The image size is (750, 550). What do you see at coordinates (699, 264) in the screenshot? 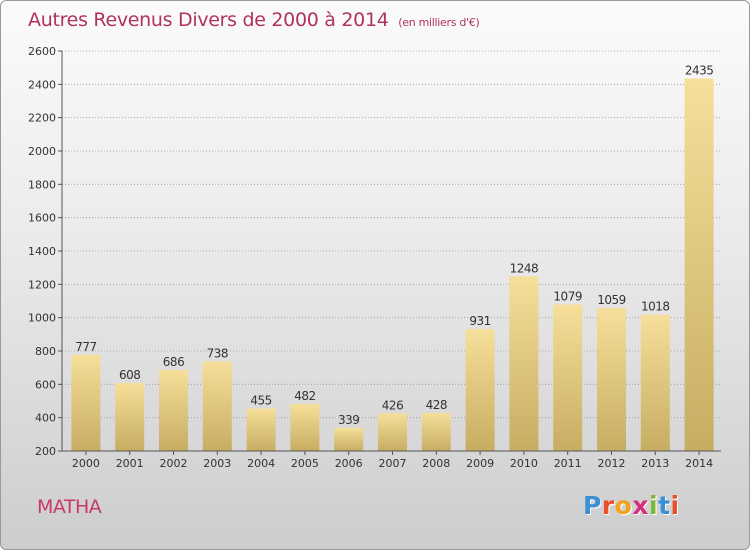
I see `bar-2014` at bounding box center [699, 264].